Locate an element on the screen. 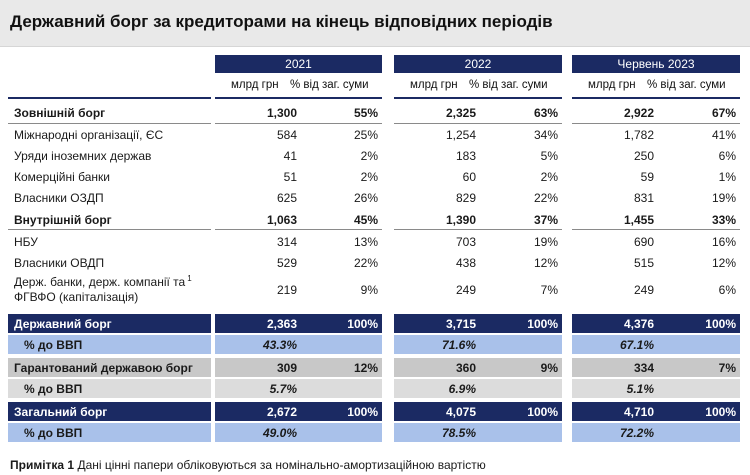 The height and width of the screenshot is (475, 750). value-cell: 703 is located at coordinates (465, 242).